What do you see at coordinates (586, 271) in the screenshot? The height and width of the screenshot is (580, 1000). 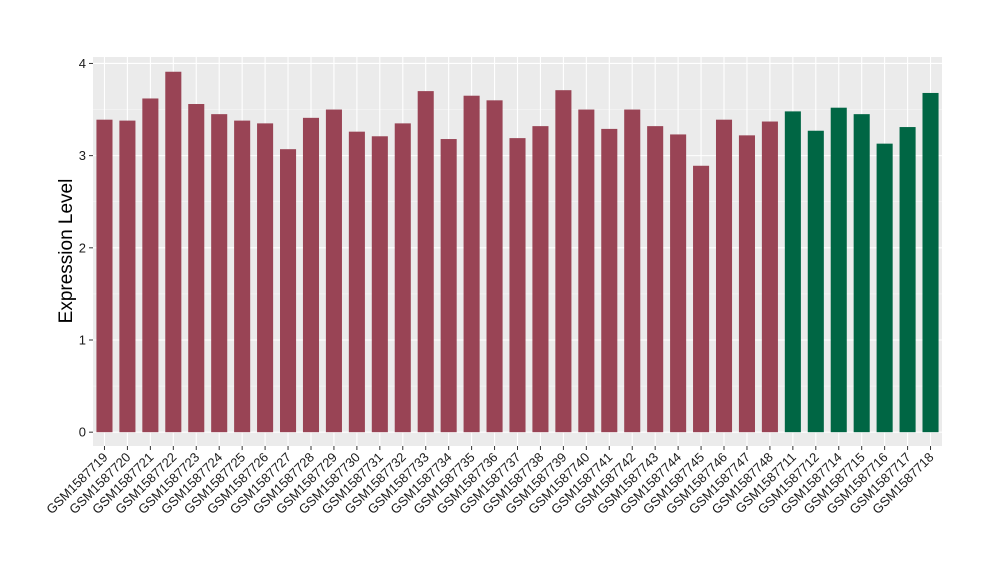 I see `bar-GSM1587740` at bounding box center [586, 271].